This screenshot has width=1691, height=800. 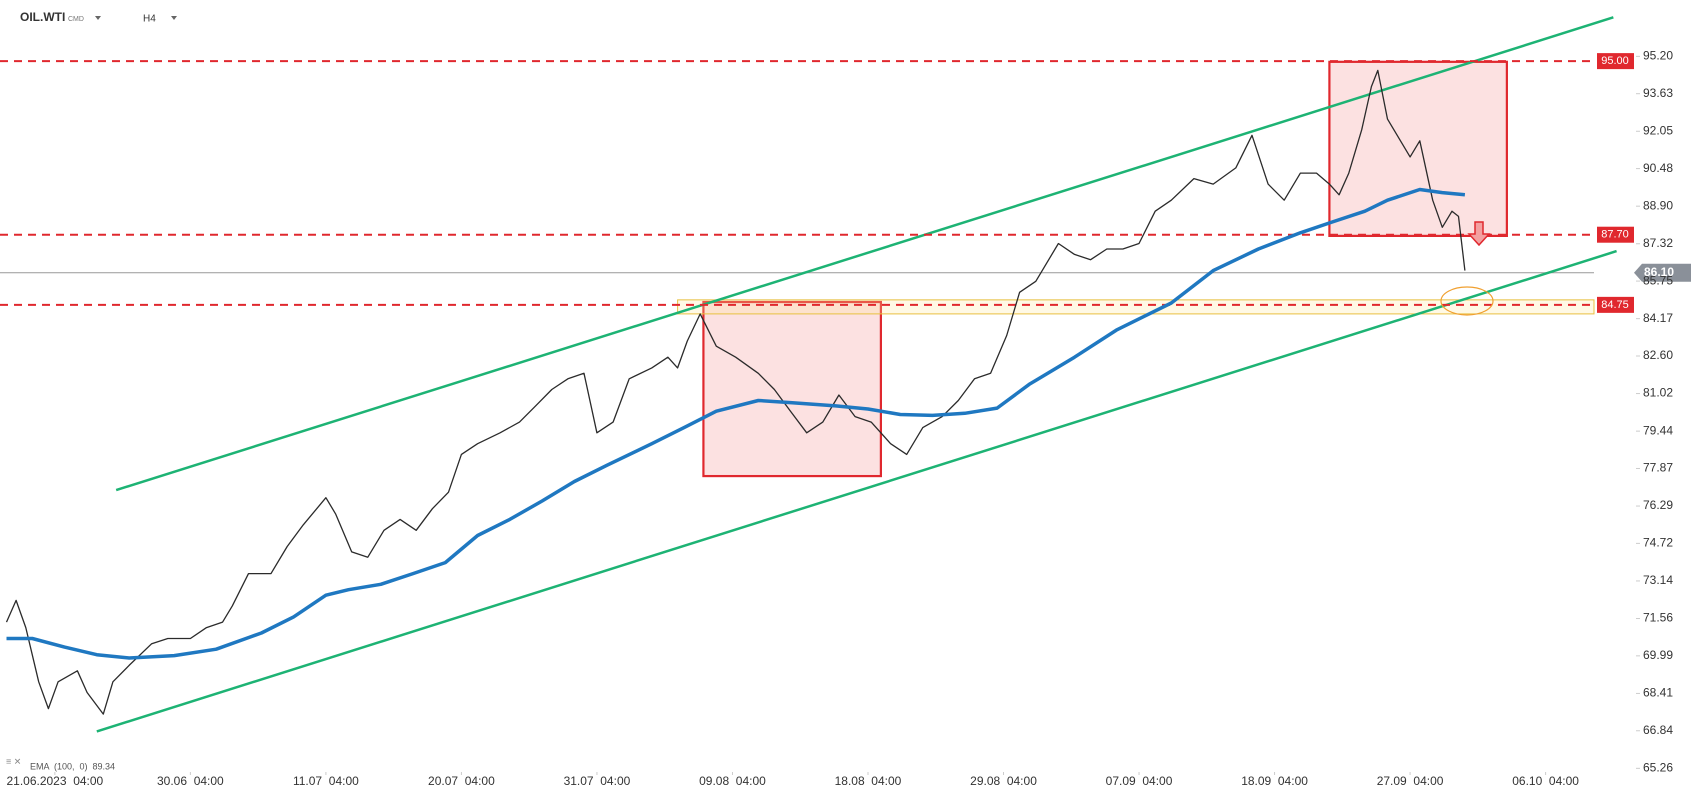 What do you see at coordinates (149, 19) in the screenshot?
I see `interval: H4` at bounding box center [149, 19].